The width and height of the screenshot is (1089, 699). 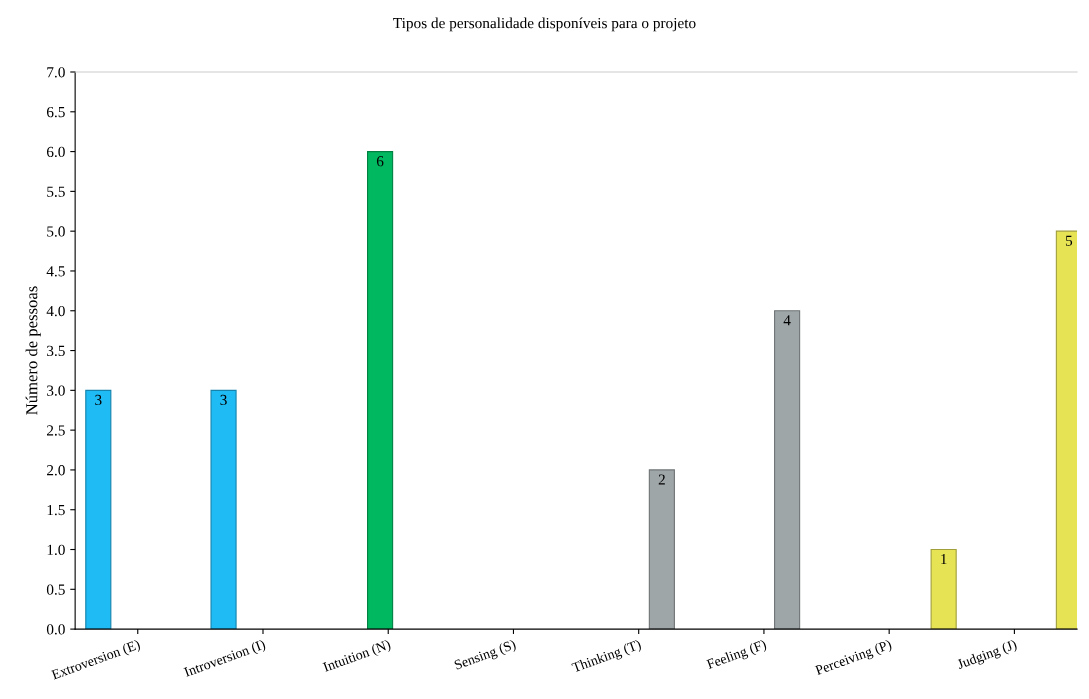 I want to click on y-tick-label: 7.0, so click(x=56, y=72).